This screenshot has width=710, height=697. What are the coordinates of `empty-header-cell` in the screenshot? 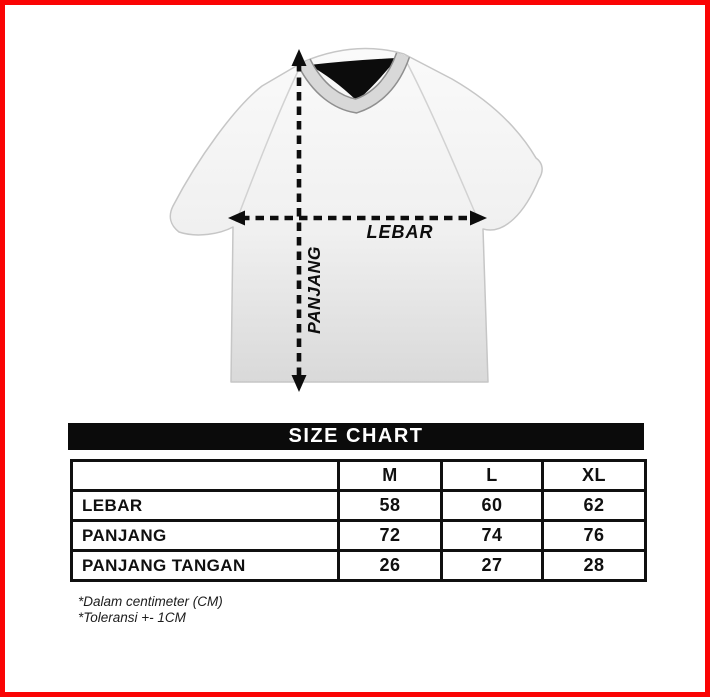 It's located at (205, 475).